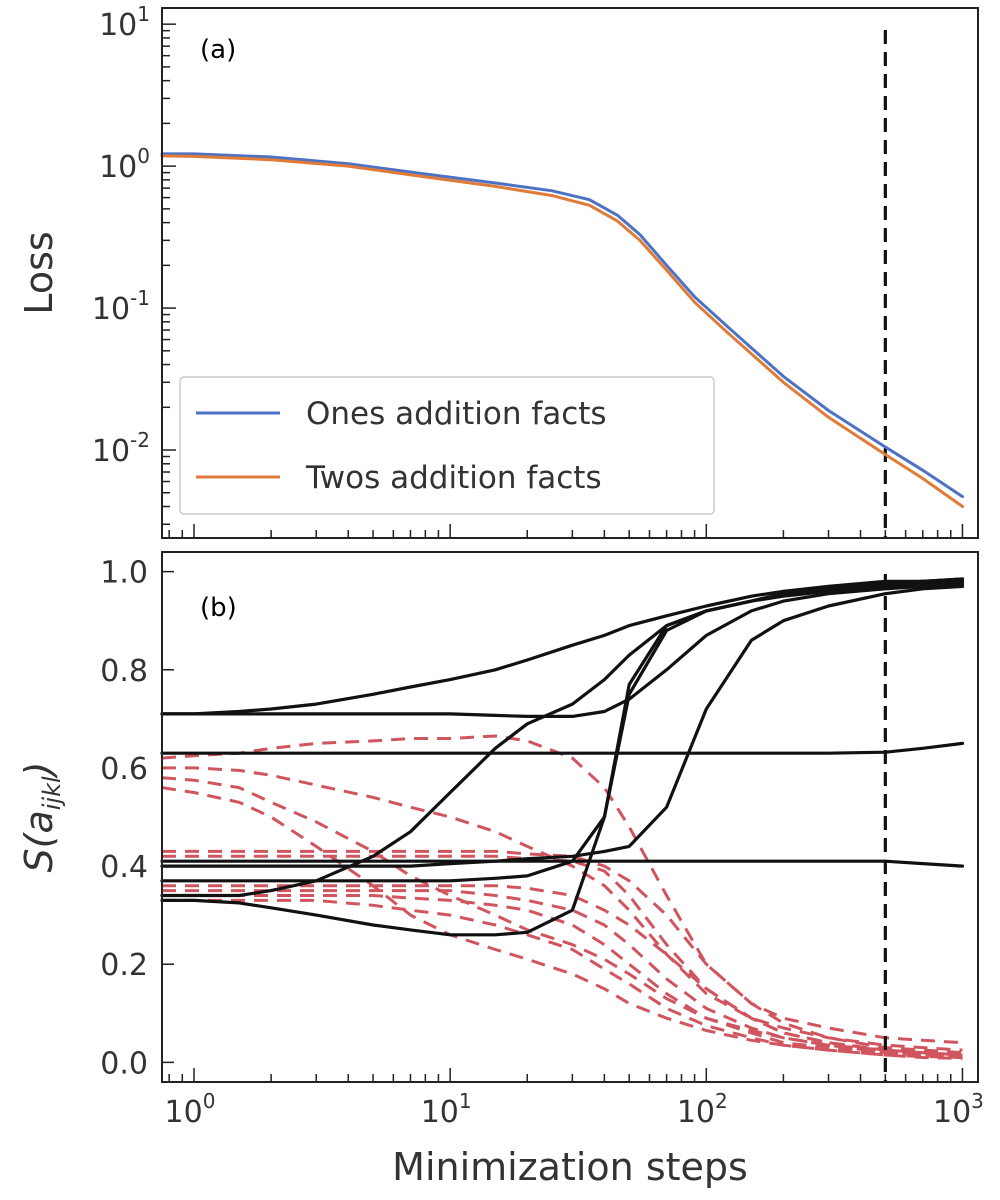 This screenshot has height=1200, width=1000. Describe the element at coordinates (456, 414) in the screenshot. I see `legend-entry-ones: Ones addition facts` at that location.